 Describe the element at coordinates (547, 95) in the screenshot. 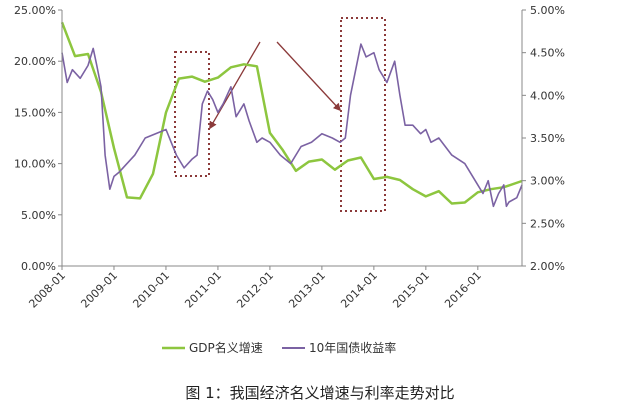

I see `right-tick-label: 4.00%` at that location.